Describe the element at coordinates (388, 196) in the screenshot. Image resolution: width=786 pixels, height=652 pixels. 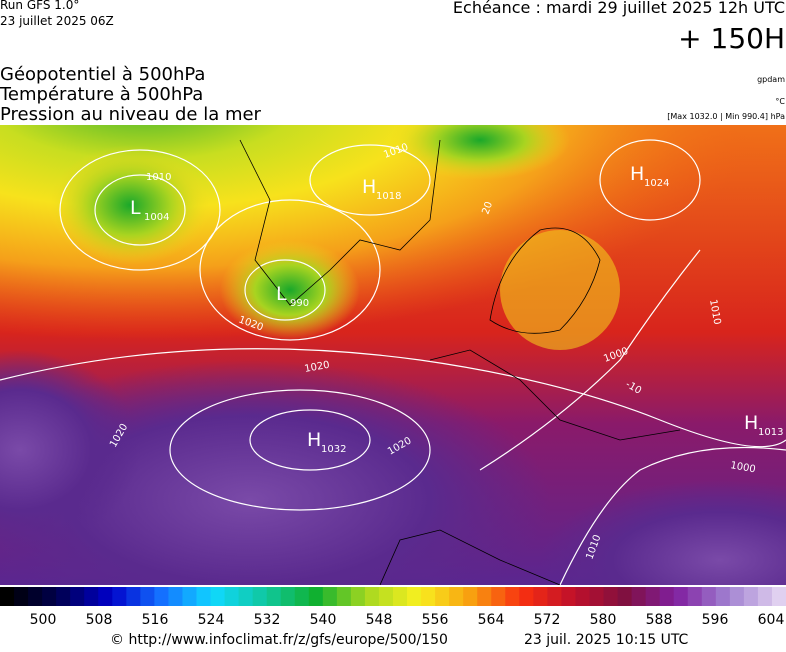
I see `center-value: 1018` at that location.